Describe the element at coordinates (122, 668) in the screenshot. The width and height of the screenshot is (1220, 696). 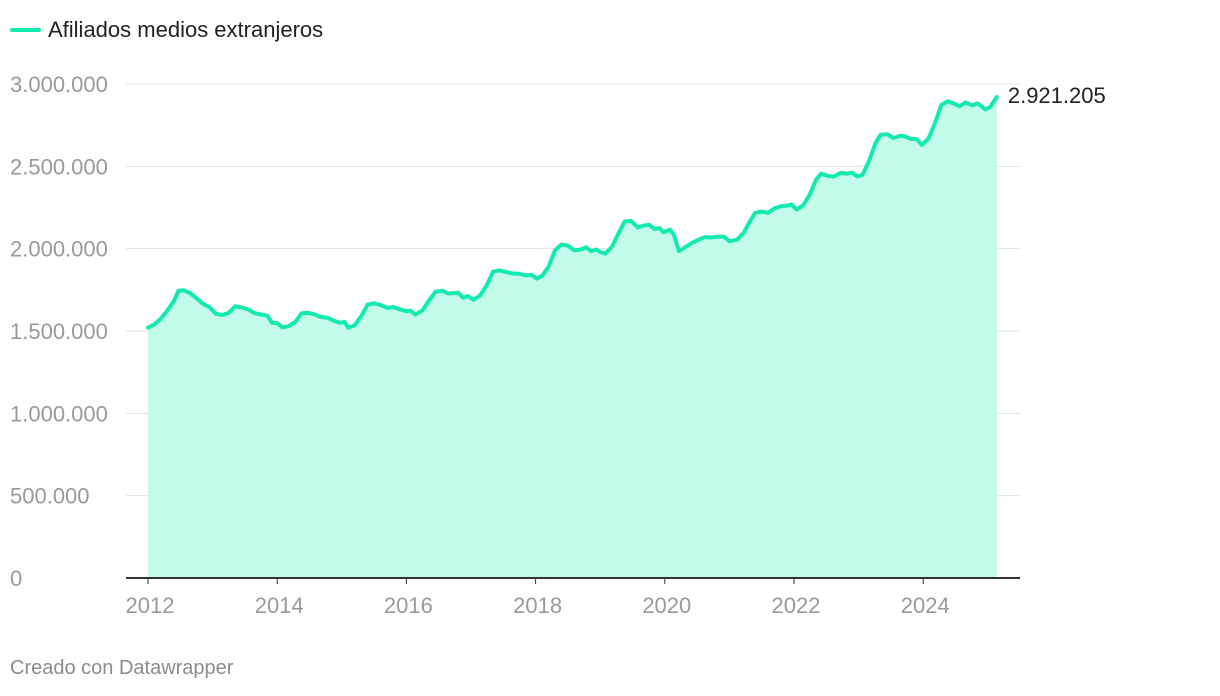
I see `footer-credit: Creado con Datawrapper` at that location.